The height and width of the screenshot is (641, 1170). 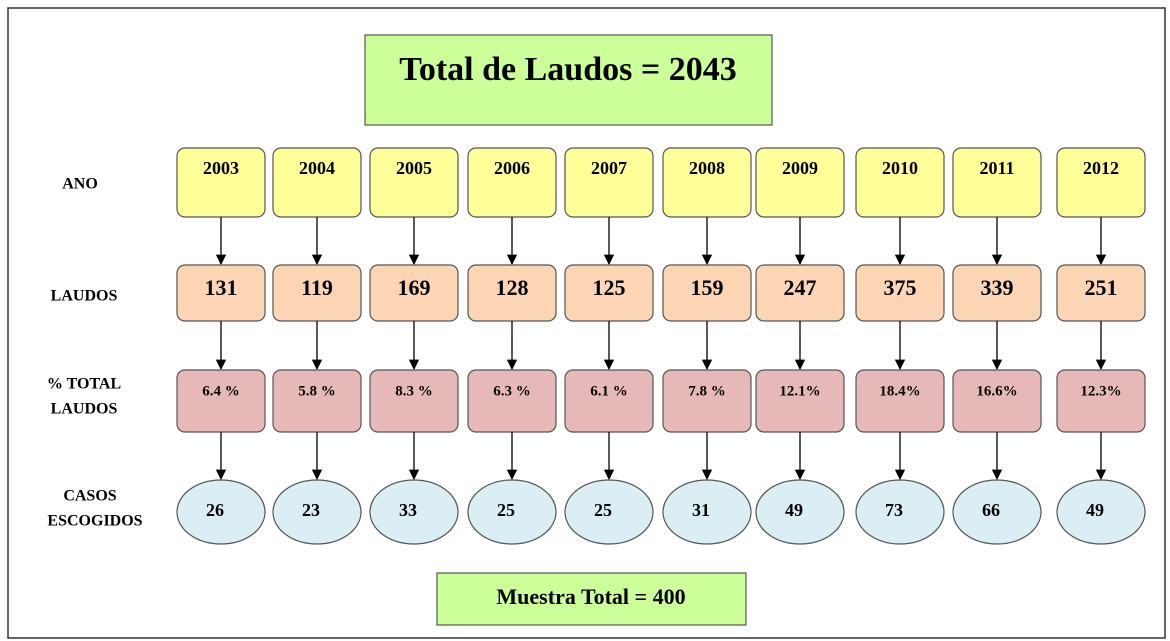 I want to click on row-label: CASOS, so click(x=89, y=496).